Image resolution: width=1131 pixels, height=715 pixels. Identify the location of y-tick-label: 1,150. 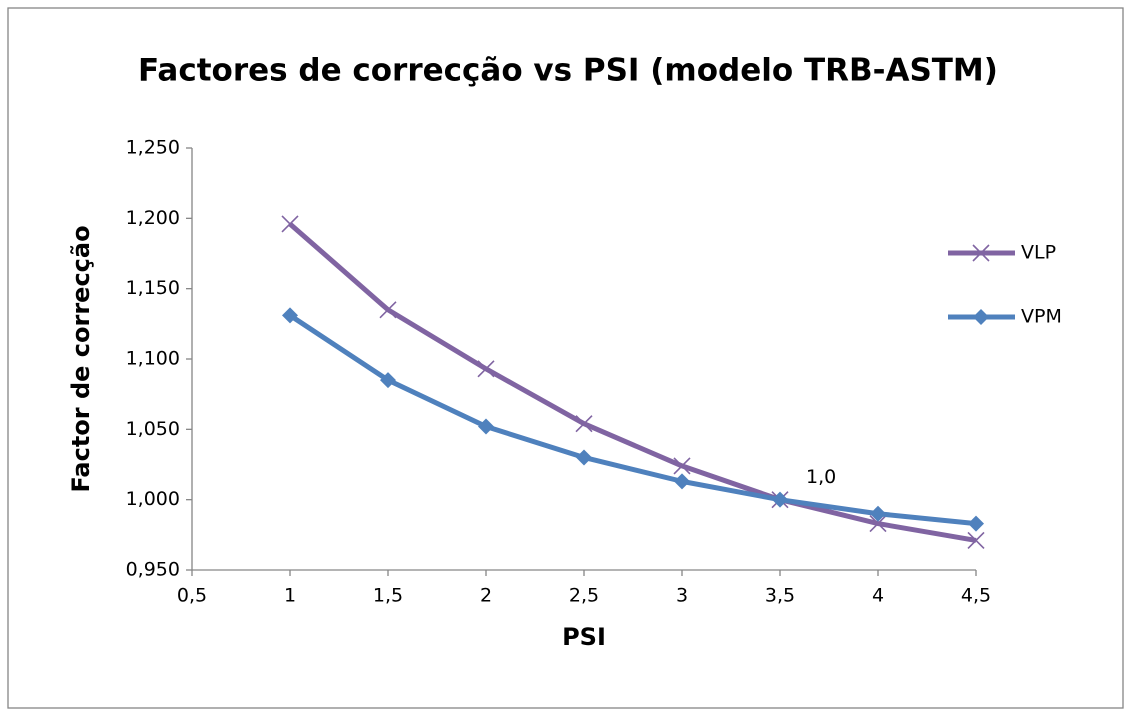
(153, 288).